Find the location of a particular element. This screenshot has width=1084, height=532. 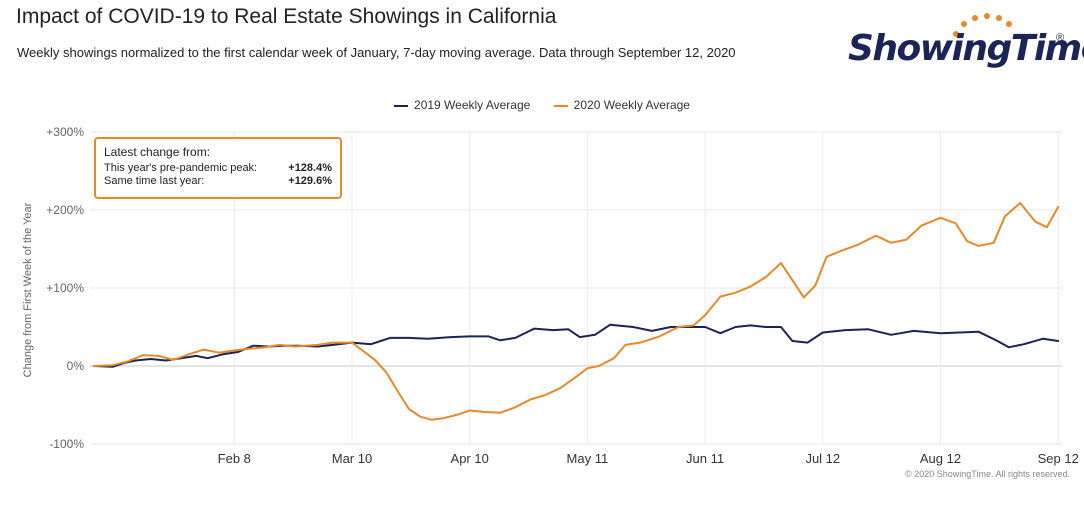

logo-wordmark: ShowingTime is located at coordinates (966, 48).